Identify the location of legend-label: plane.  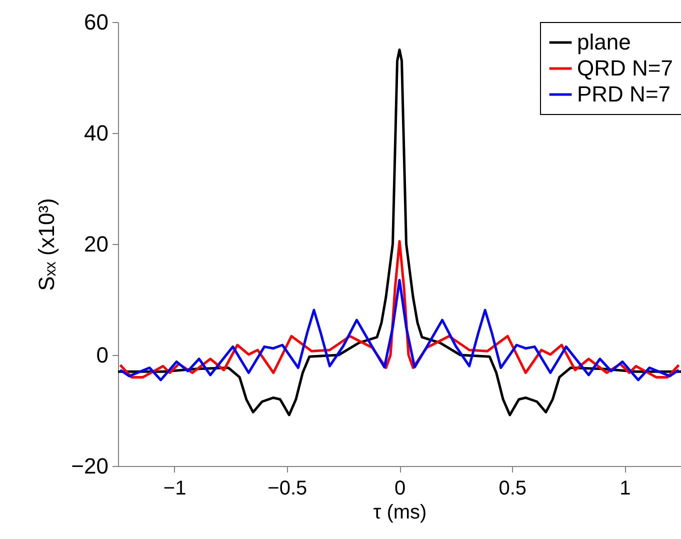
(604, 42).